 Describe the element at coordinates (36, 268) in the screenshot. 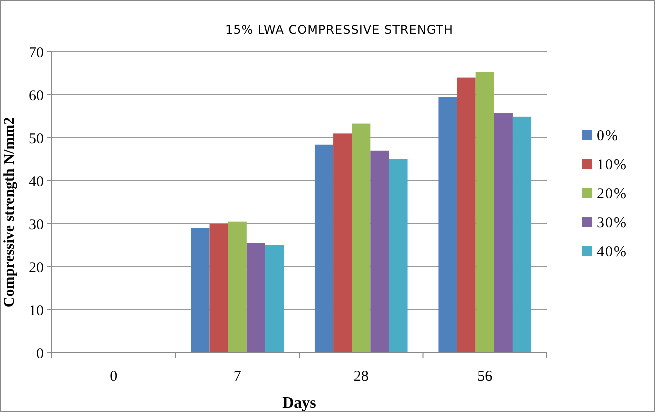

I see `y-tick-label: 20` at that location.